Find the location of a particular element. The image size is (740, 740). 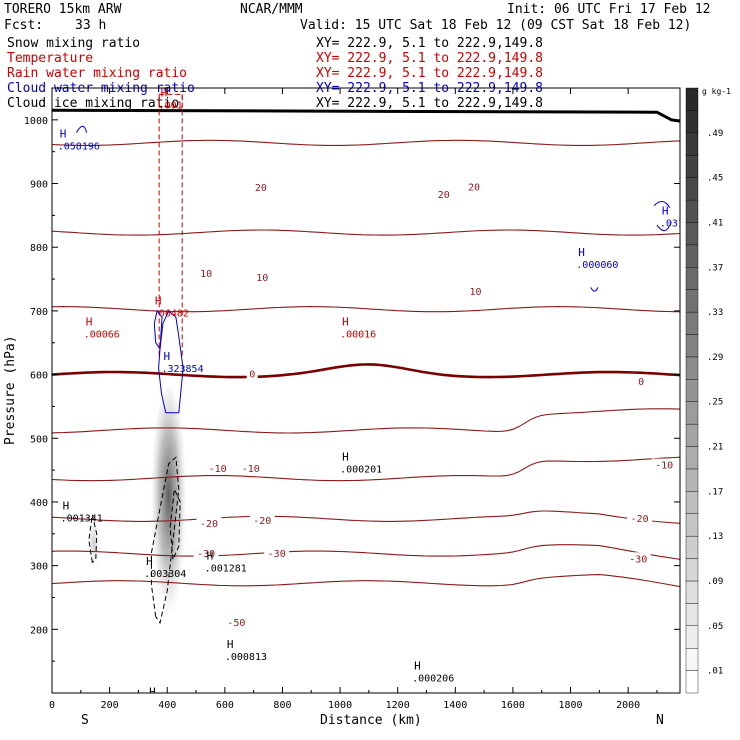

header-model: TORERO 15km ARW is located at coordinates (63, 9).